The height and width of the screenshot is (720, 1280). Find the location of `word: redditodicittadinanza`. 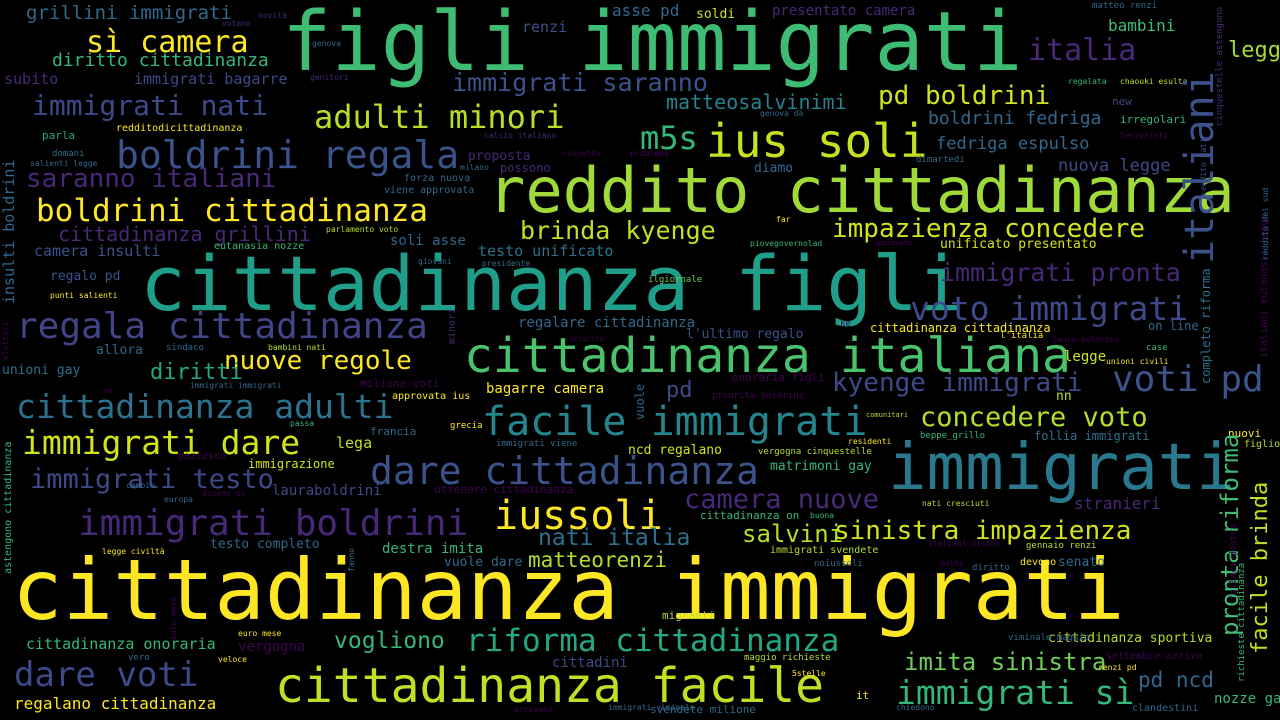

word: redditodicittadinanza is located at coordinates (179, 128).